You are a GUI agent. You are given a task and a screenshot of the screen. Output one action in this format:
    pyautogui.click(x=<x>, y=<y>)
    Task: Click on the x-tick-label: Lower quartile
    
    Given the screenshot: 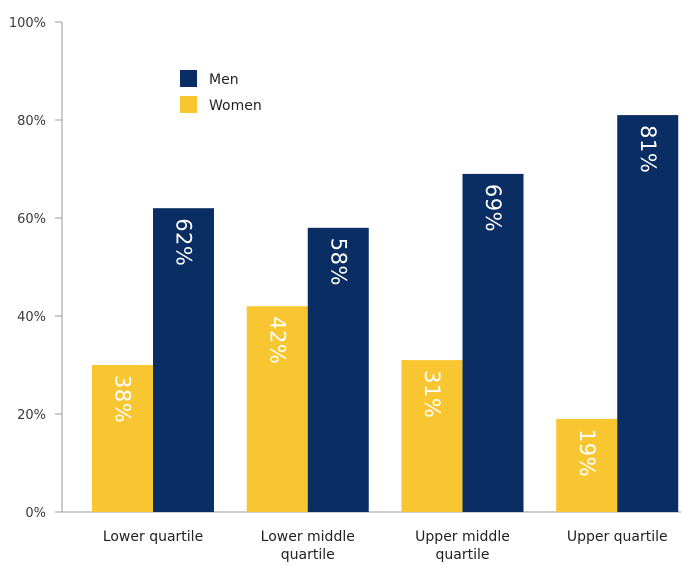 What is the action you would take?
    pyautogui.click(x=153, y=537)
    